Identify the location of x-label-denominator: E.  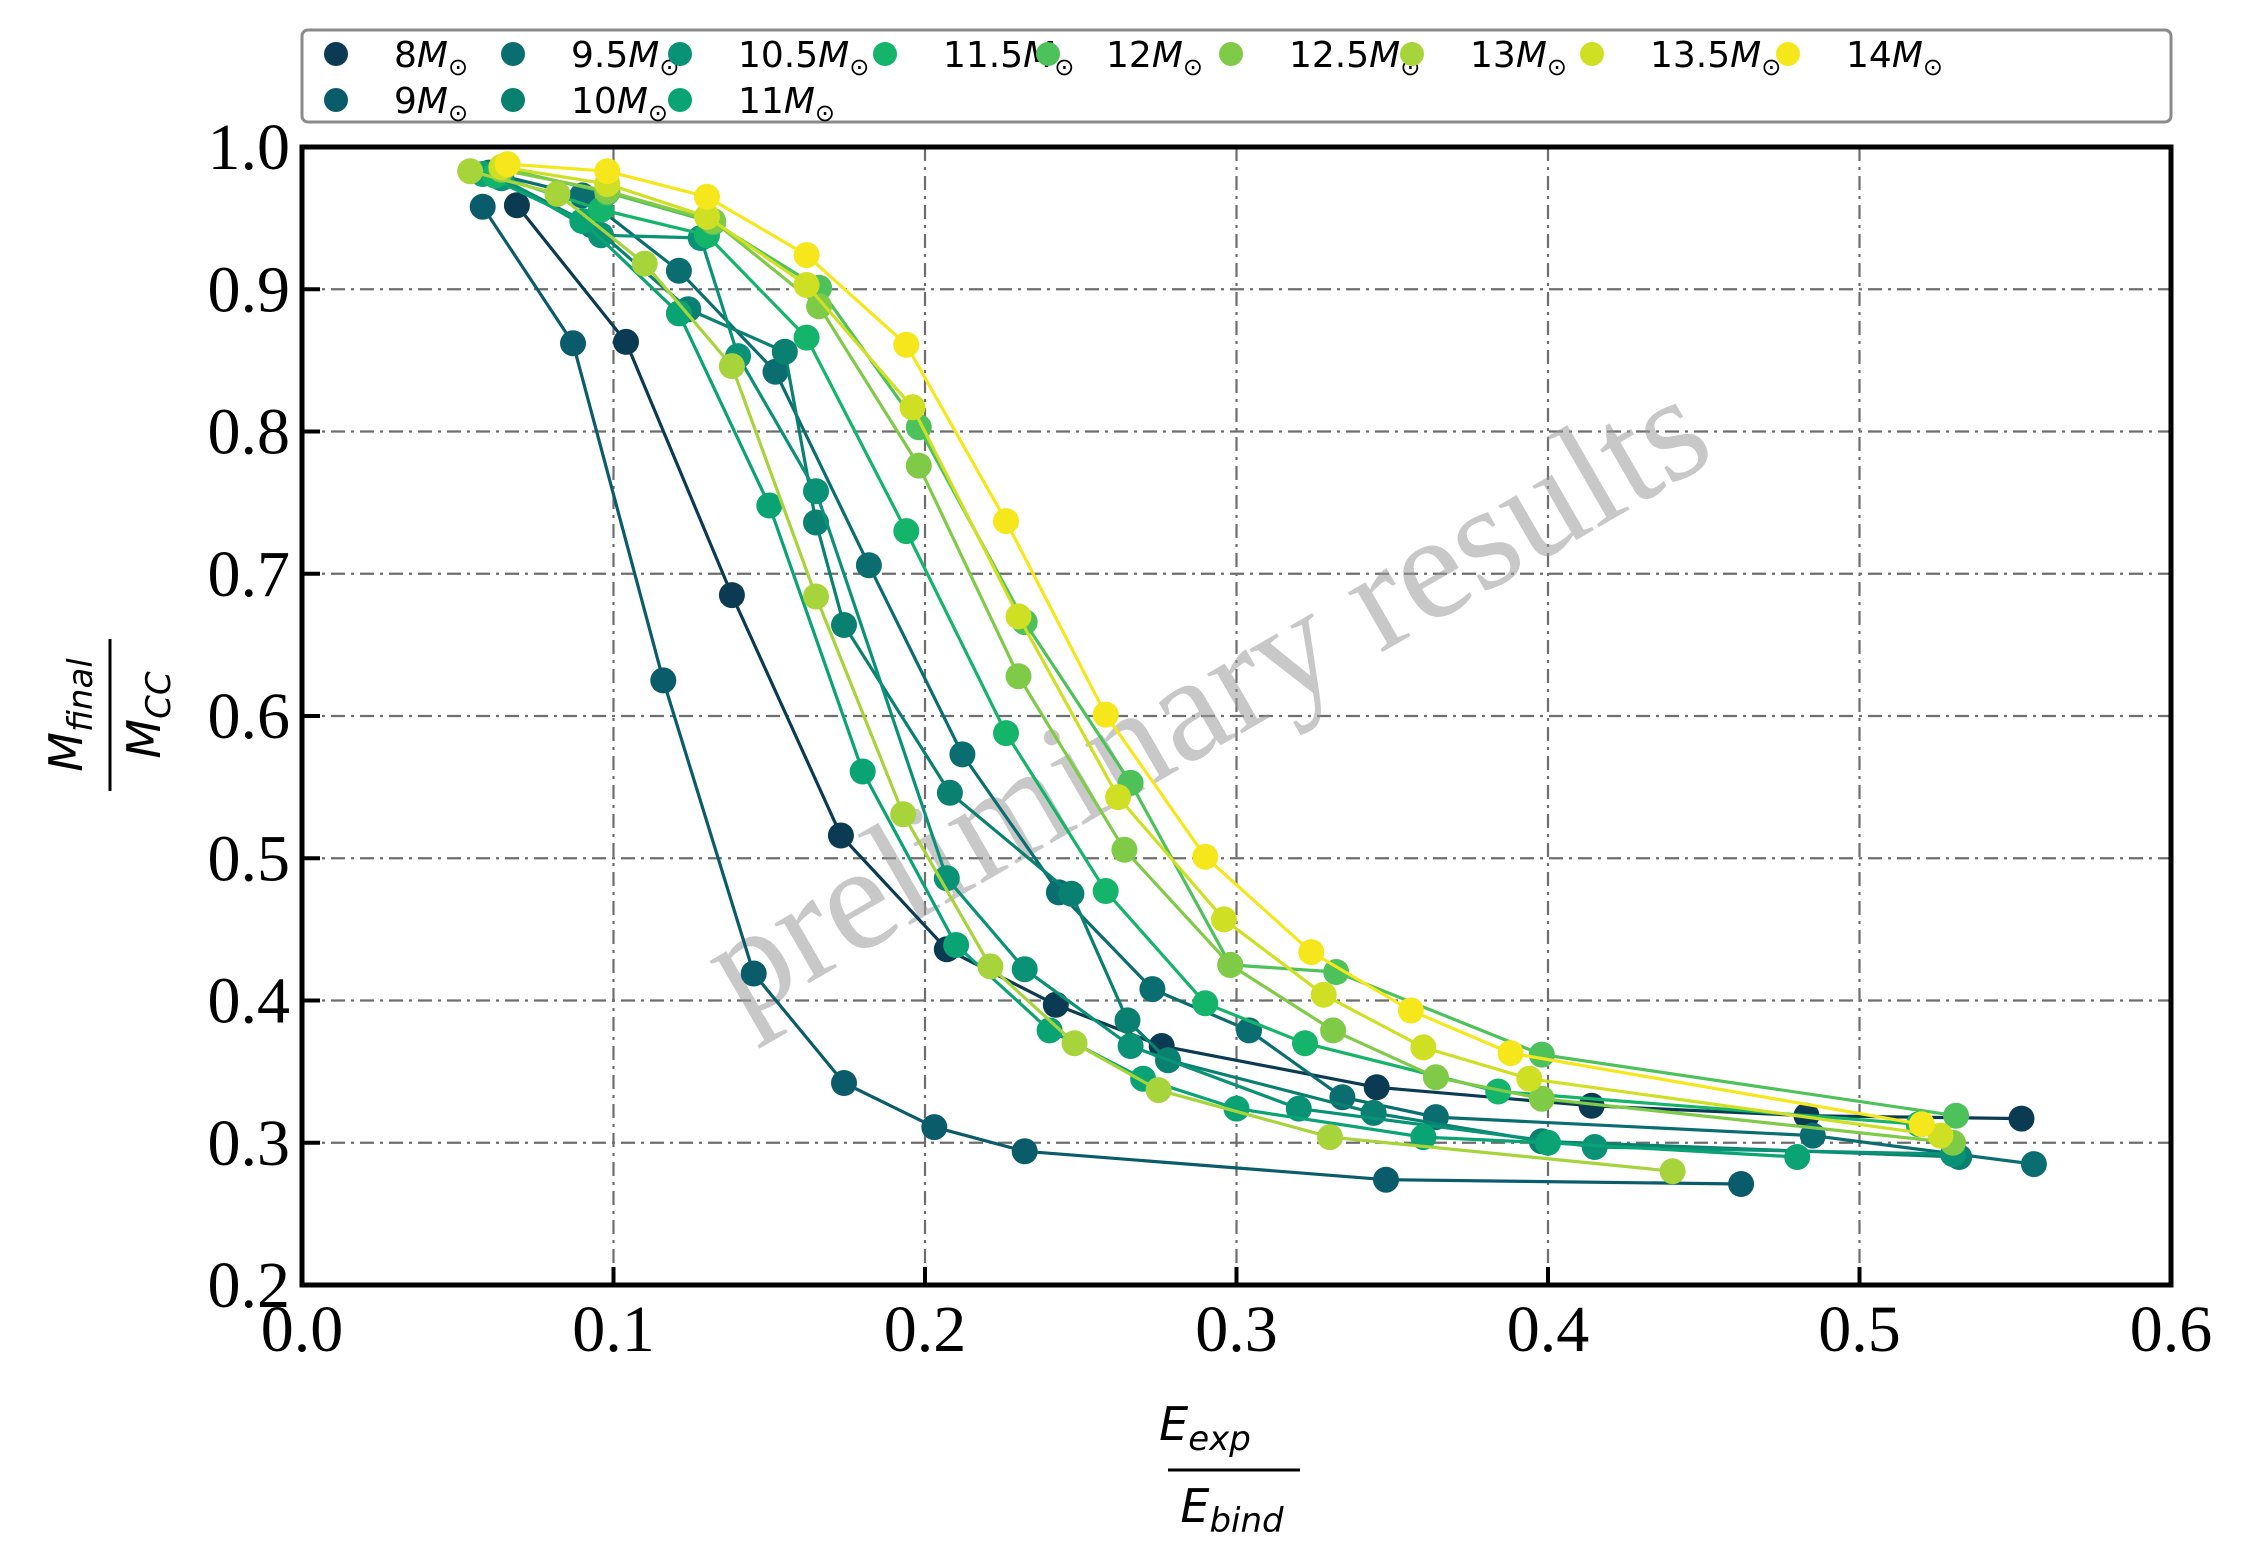
(1194, 1506).